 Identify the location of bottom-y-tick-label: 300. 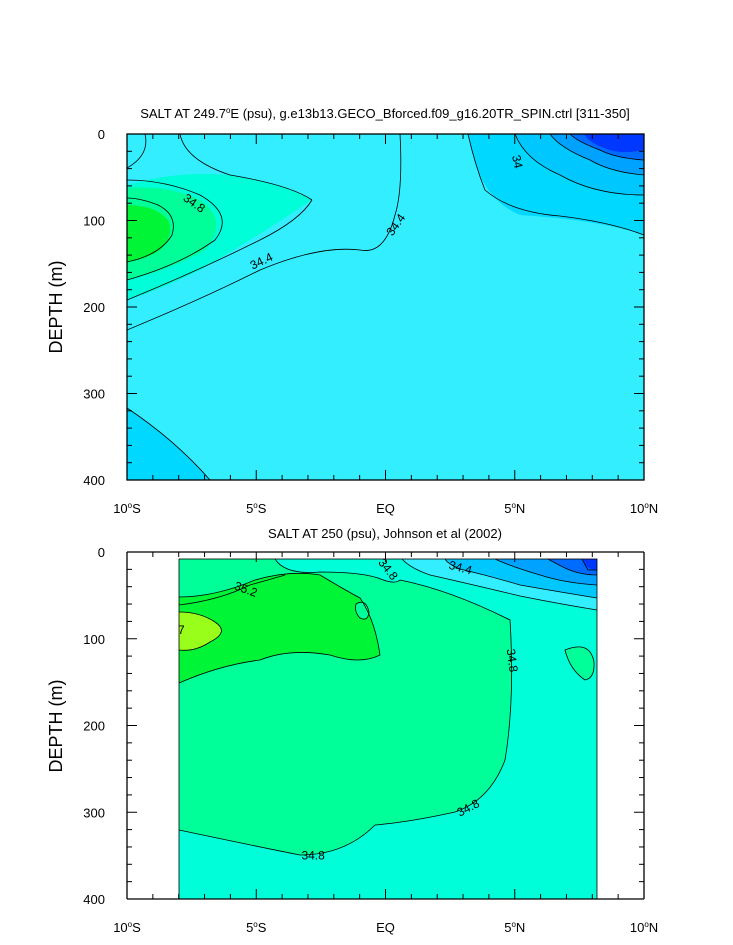
(94, 812).